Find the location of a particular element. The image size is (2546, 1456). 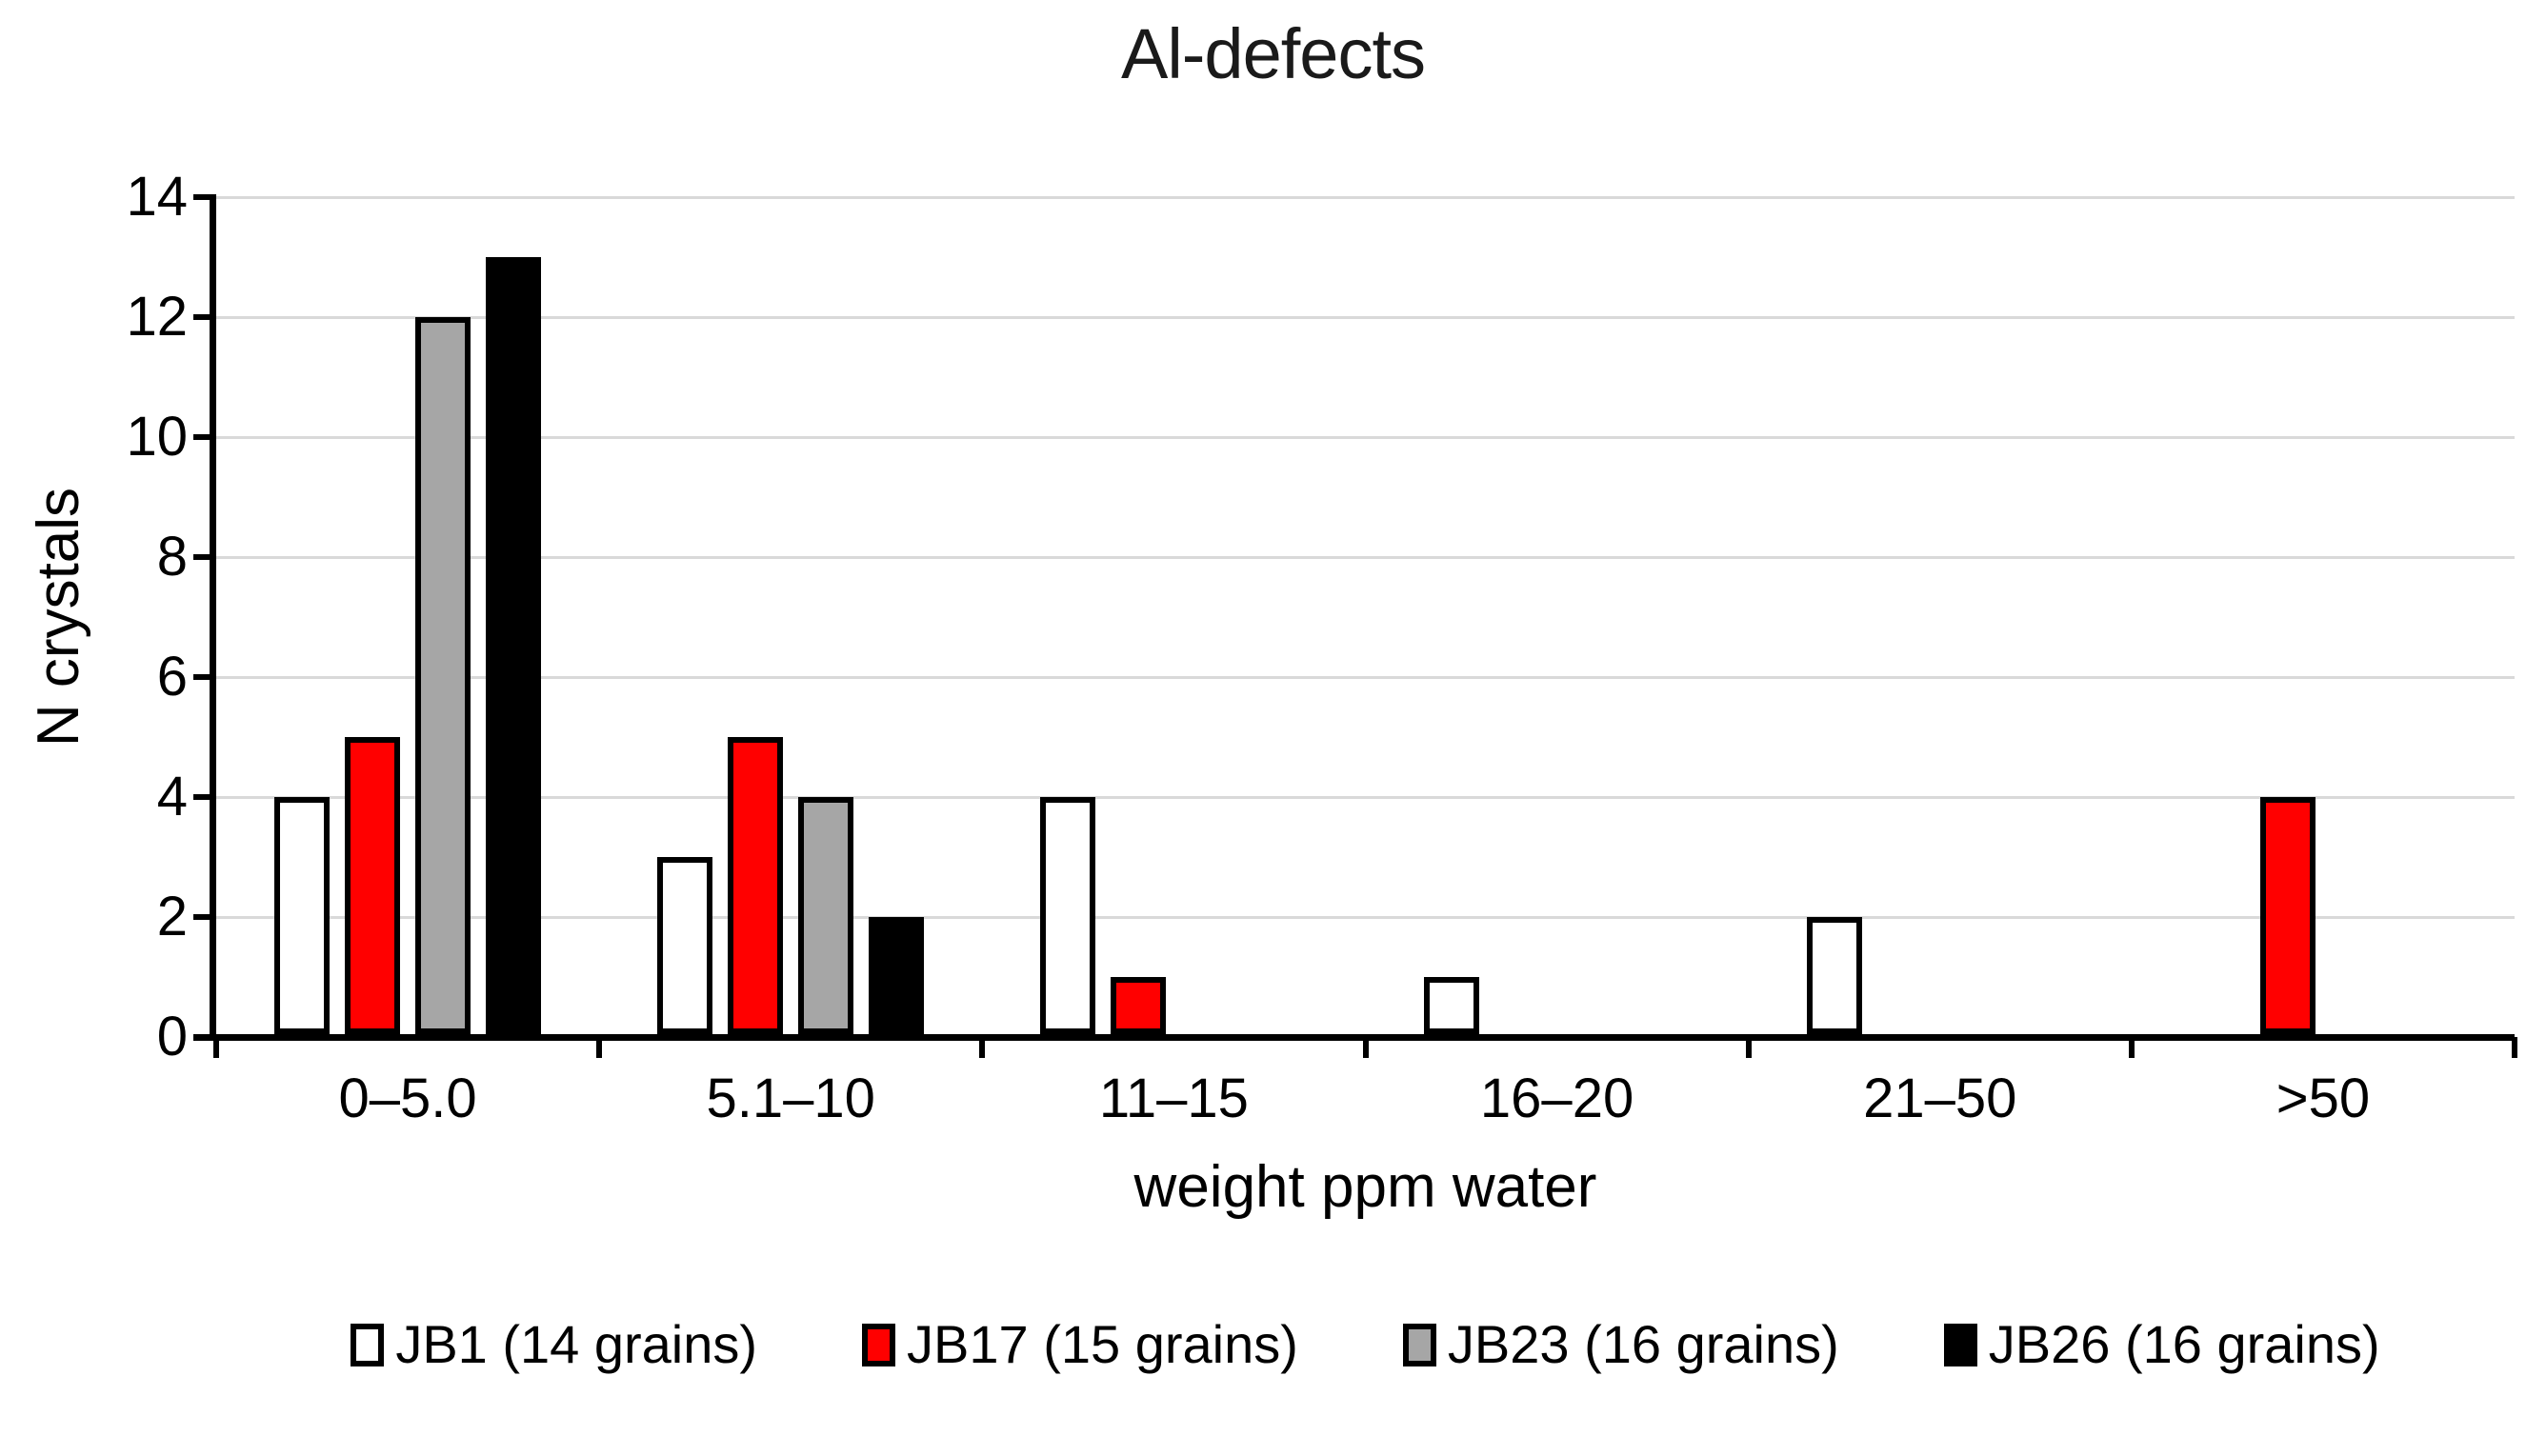

y-tick-label-14: 14 is located at coordinates (157, 197).